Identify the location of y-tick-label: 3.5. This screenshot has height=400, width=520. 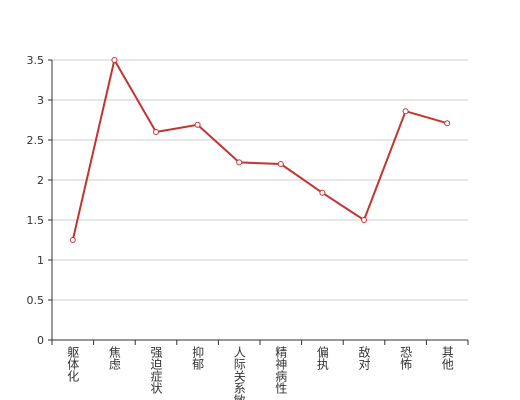
(36, 60).